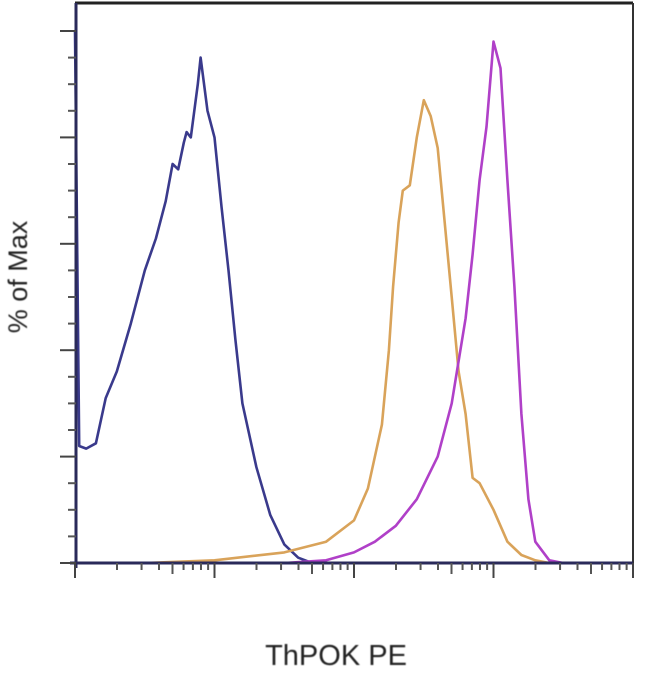 The image size is (650, 684). Describe the element at coordinates (354, 570) in the screenshot. I see `x-axis-ticks` at that location.